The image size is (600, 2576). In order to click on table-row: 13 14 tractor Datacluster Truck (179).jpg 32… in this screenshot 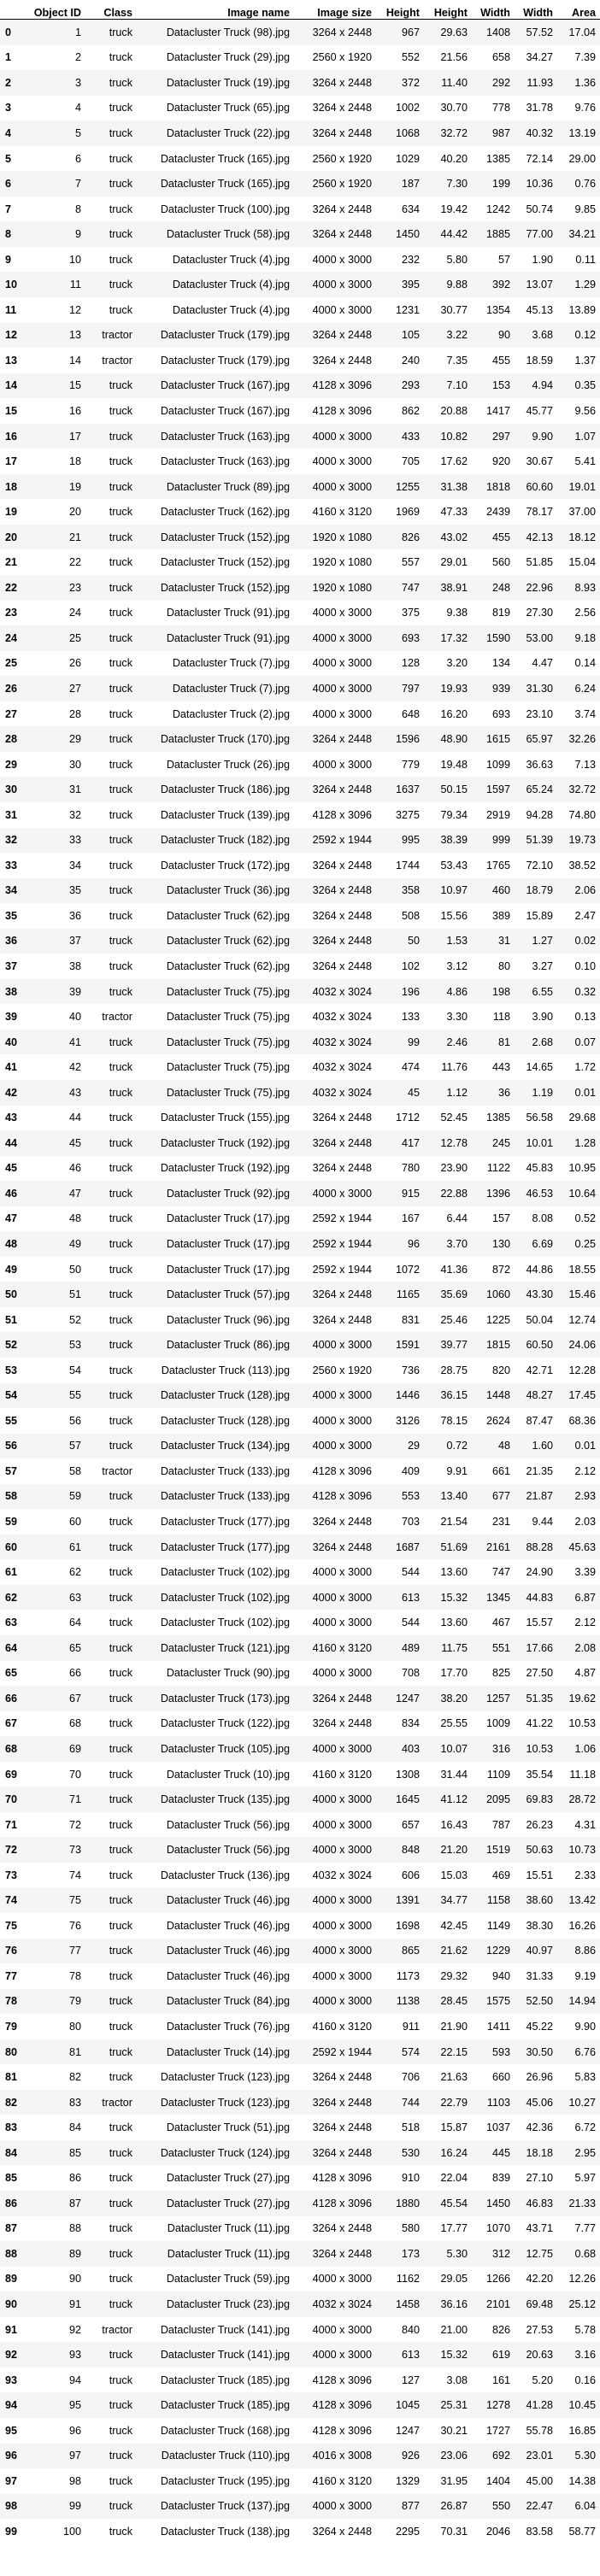, I will do `click(300, 360)`.